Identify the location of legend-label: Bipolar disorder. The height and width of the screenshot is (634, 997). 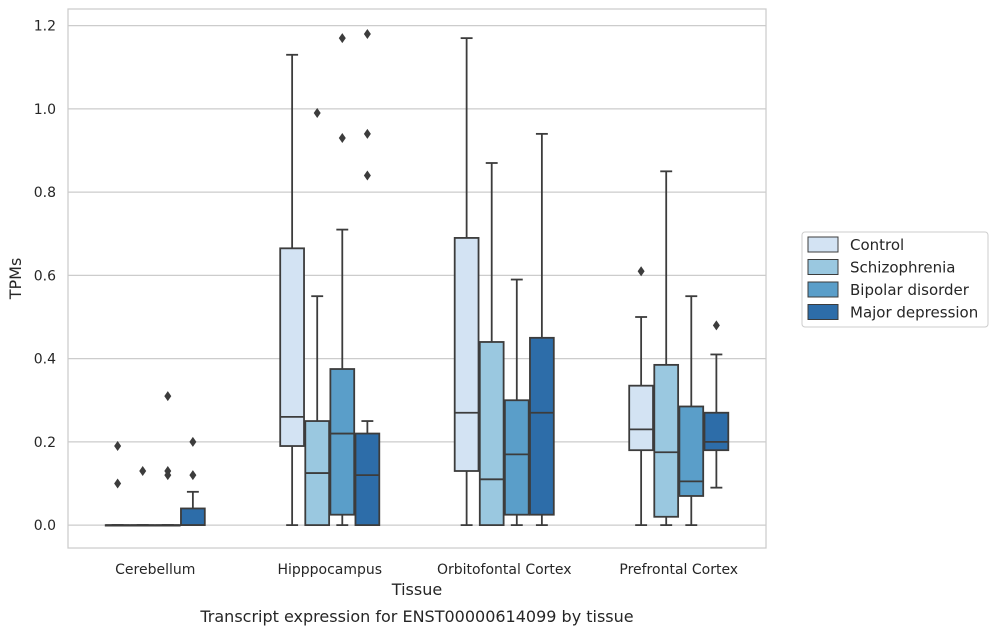
(910, 290).